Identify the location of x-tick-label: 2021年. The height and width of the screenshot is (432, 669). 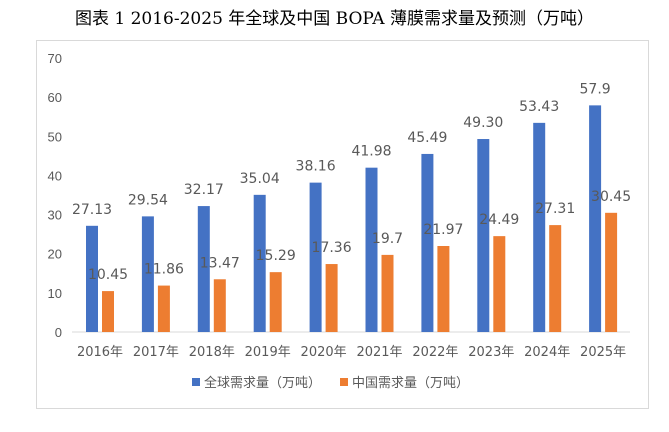
(379, 352).